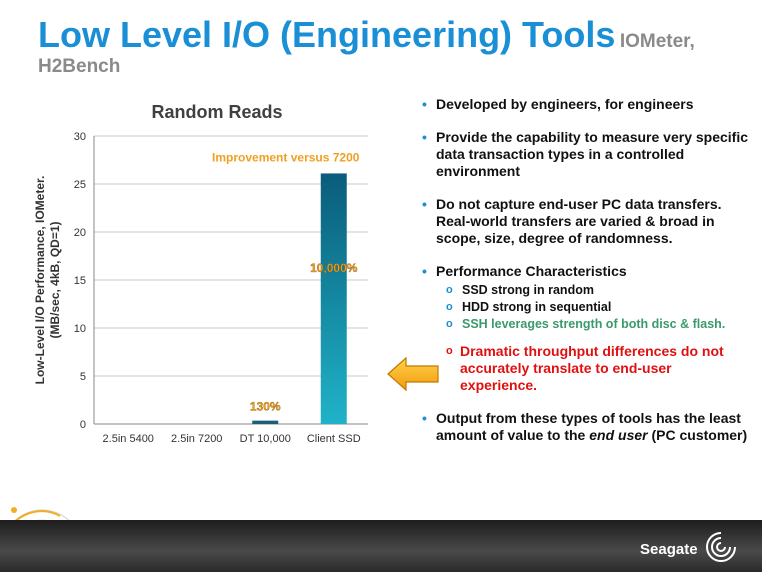  I want to click on y-tick-label: 15, so click(80, 281).